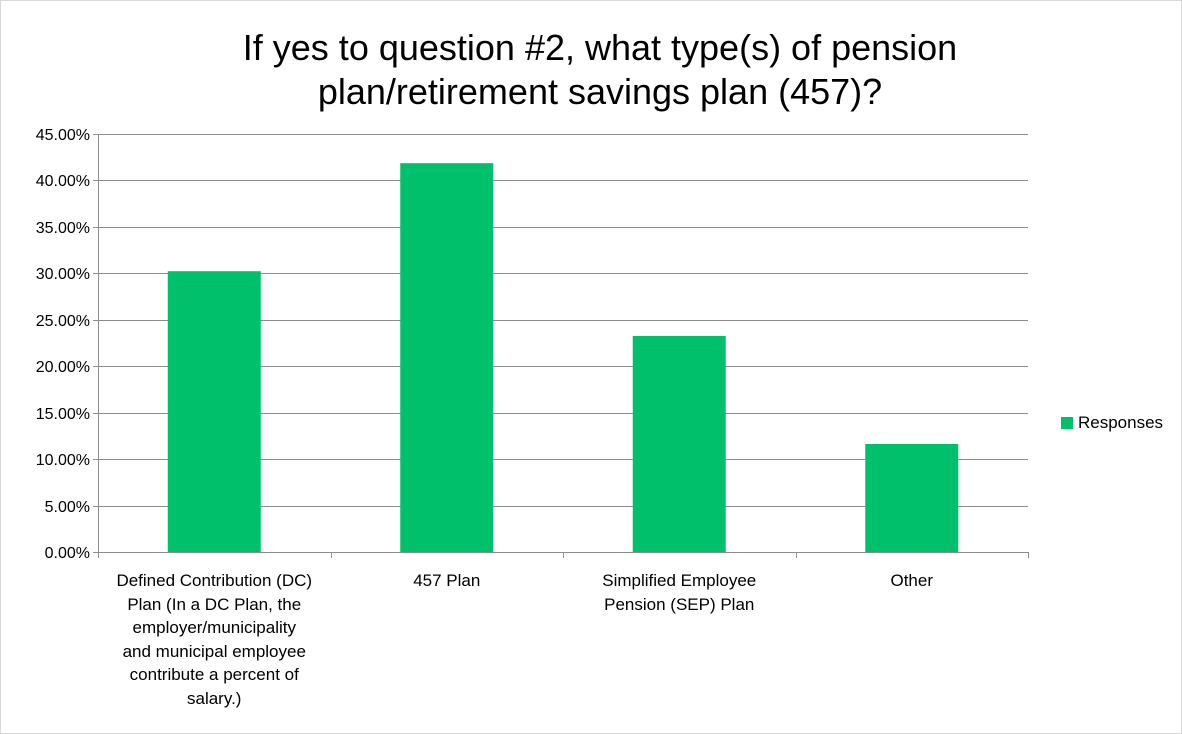 The image size is (1182, 734). I want to click on y-tick-label: 45.00%, so click(63, 135).